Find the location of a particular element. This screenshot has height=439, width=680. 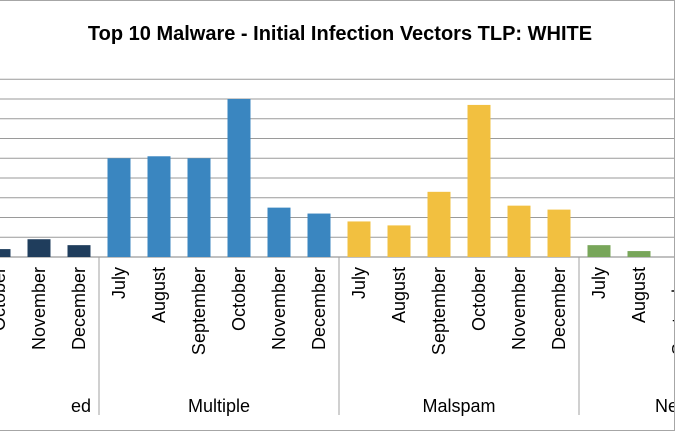

bar-malspam-october is located at coordinates (479, 180).